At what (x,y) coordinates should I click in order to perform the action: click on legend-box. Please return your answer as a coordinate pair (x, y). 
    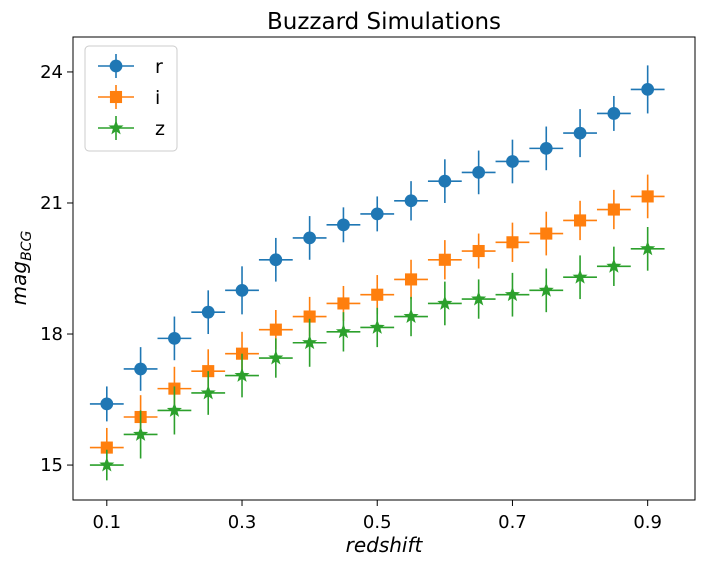
    Looking at the image, I should click on (131, 98).